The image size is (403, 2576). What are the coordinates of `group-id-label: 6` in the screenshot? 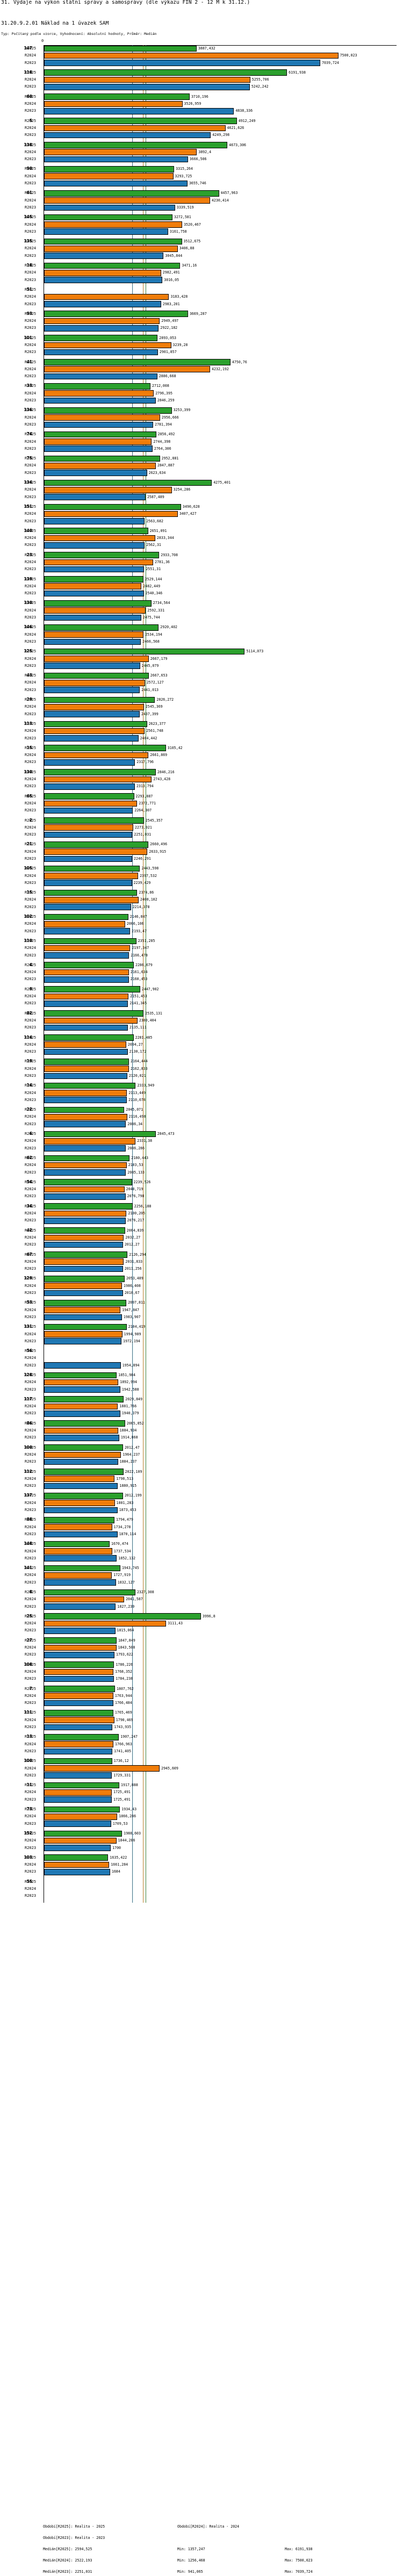 It's located at (30, 1133).